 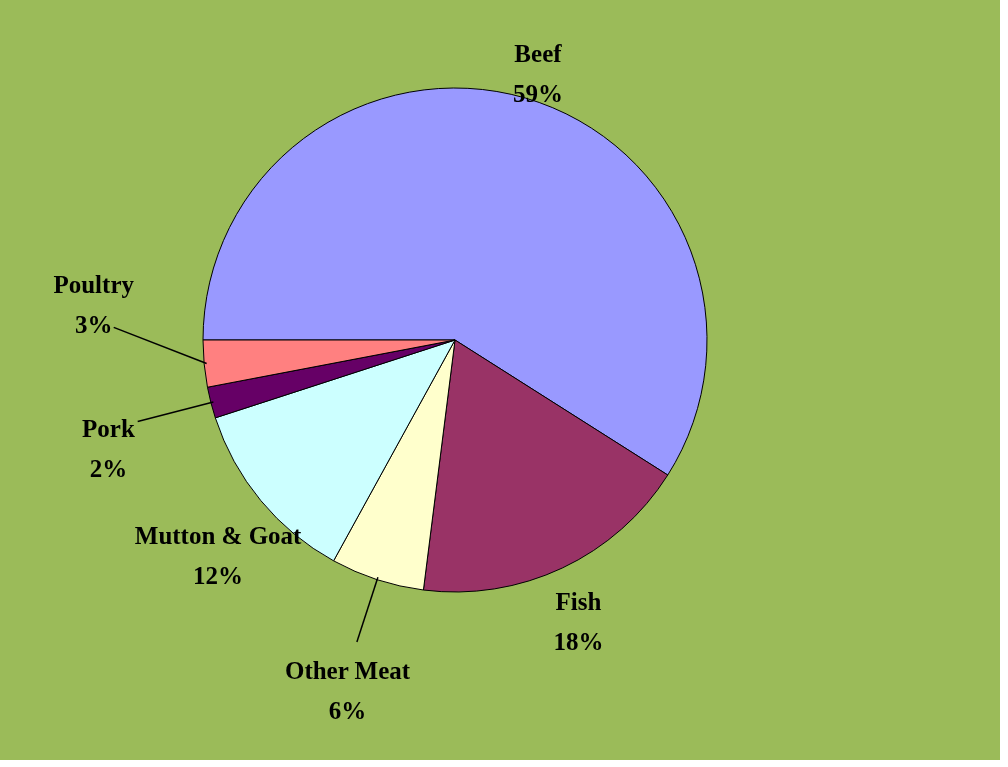 I want to click on slice-label: Fish, so click(x=578, y=602).